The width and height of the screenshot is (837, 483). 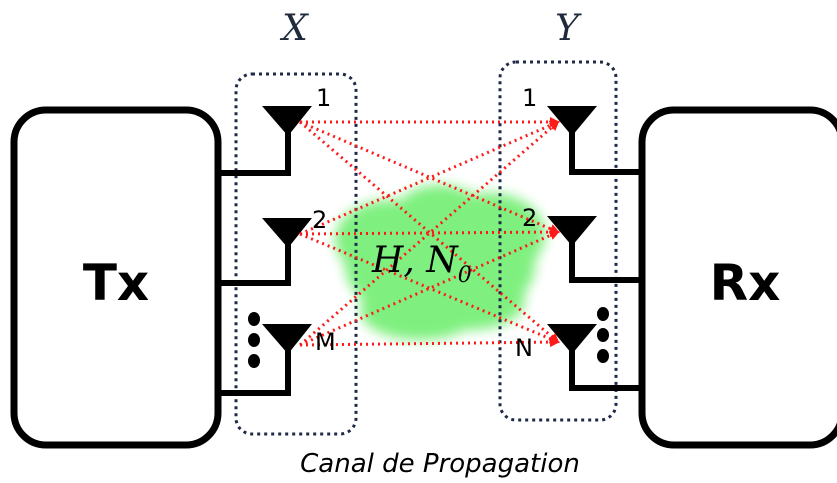 I want to click on ray-m-n, so click(x=429, y=342).